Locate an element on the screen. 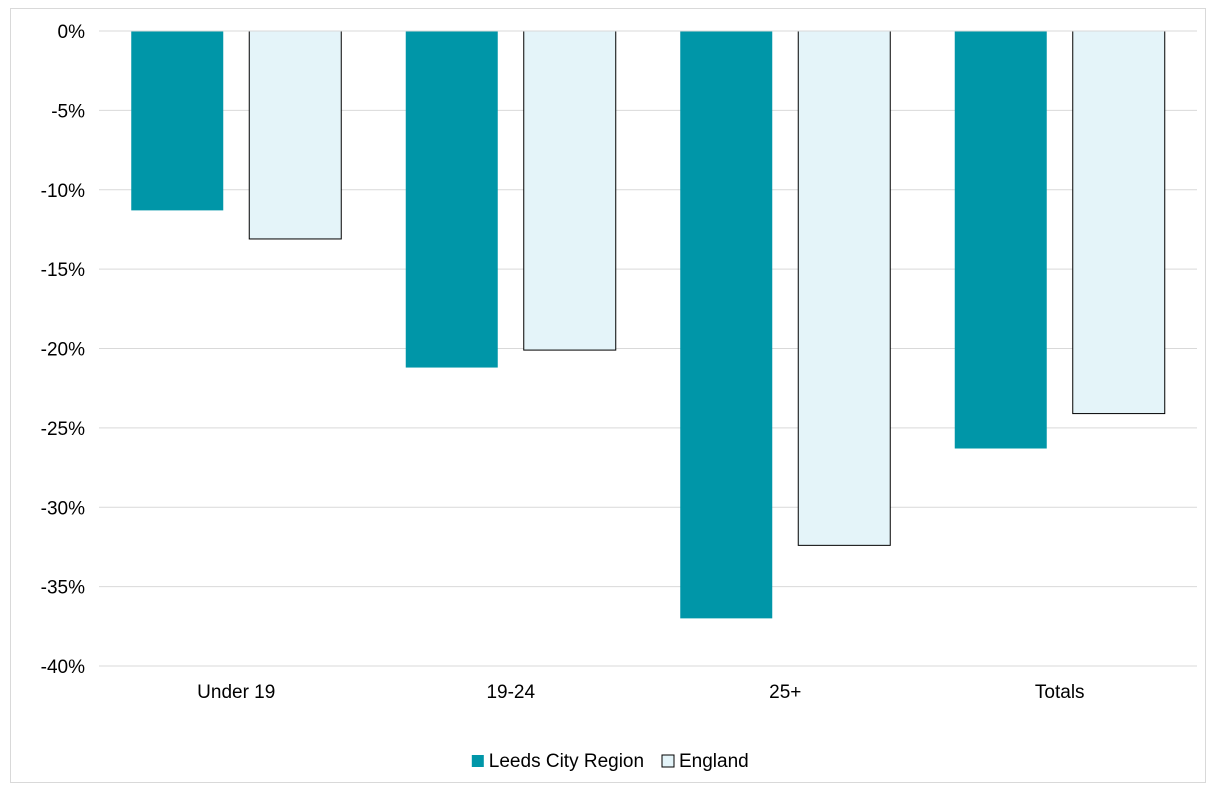 Image resolution: width=1208 pixels, height=785 pixels. bar-leeds-city-region-totals is located at coordinates (1000, 240).